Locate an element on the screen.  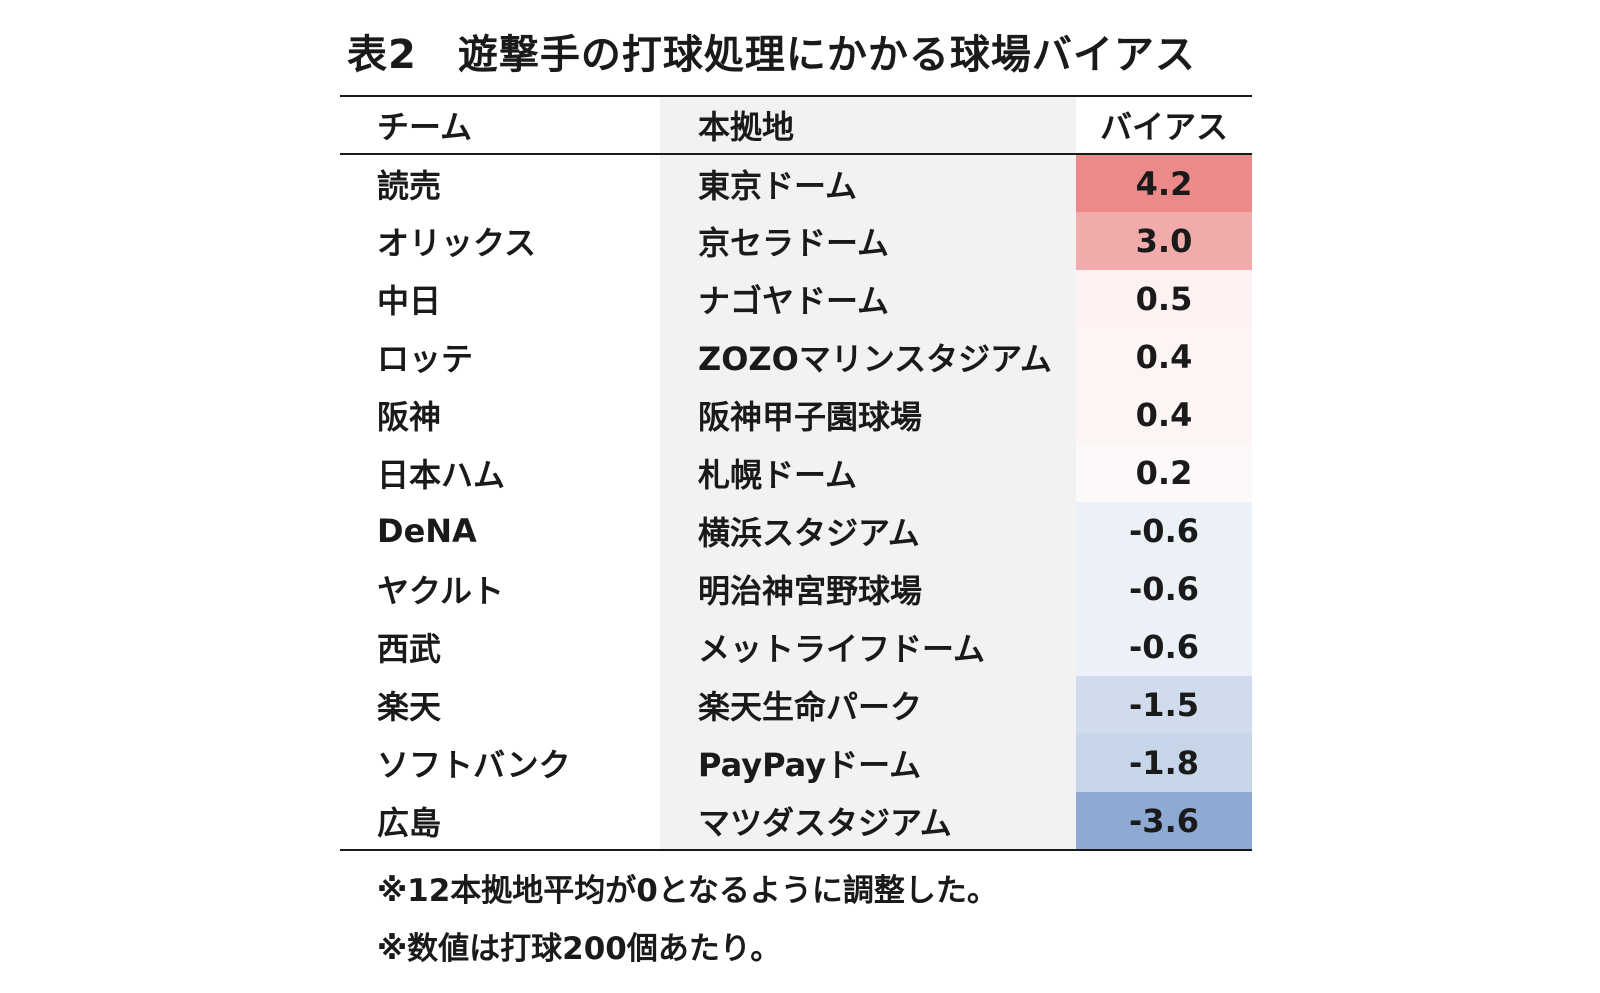
stadium-name-cell: 東京ドーム is located at coordinates (868, 183).